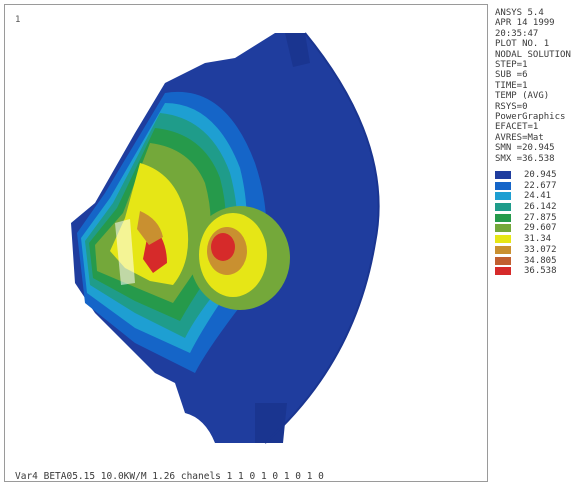 The image size is (584, 485). What do you see at coordinates (525, 158) in the screenshot?
I see `smx-label: SMX =36.538` at bounding box center [525, 158].